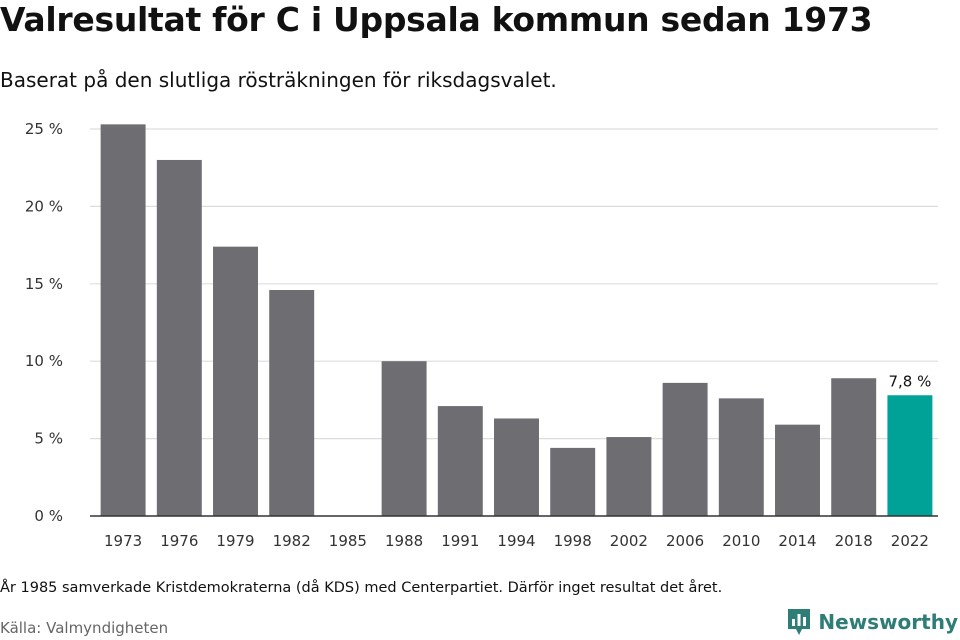 The height and width of the screenshot is (640, 960). What do you see at coordinates (44, 361) in the screenshot?
I see `y-tick-label: 10 %` at bounding box center [44, 361].